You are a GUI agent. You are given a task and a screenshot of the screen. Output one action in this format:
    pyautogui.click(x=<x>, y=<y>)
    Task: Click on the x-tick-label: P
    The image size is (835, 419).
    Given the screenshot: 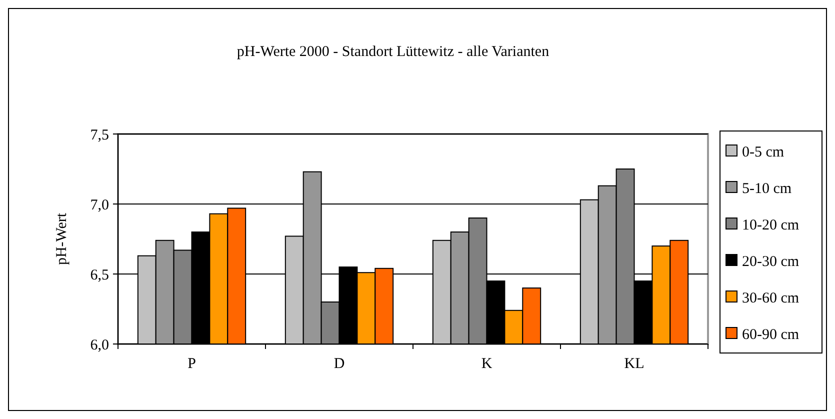 What is the action you would take?
    pyautogui.click(x=192, y=364)
    